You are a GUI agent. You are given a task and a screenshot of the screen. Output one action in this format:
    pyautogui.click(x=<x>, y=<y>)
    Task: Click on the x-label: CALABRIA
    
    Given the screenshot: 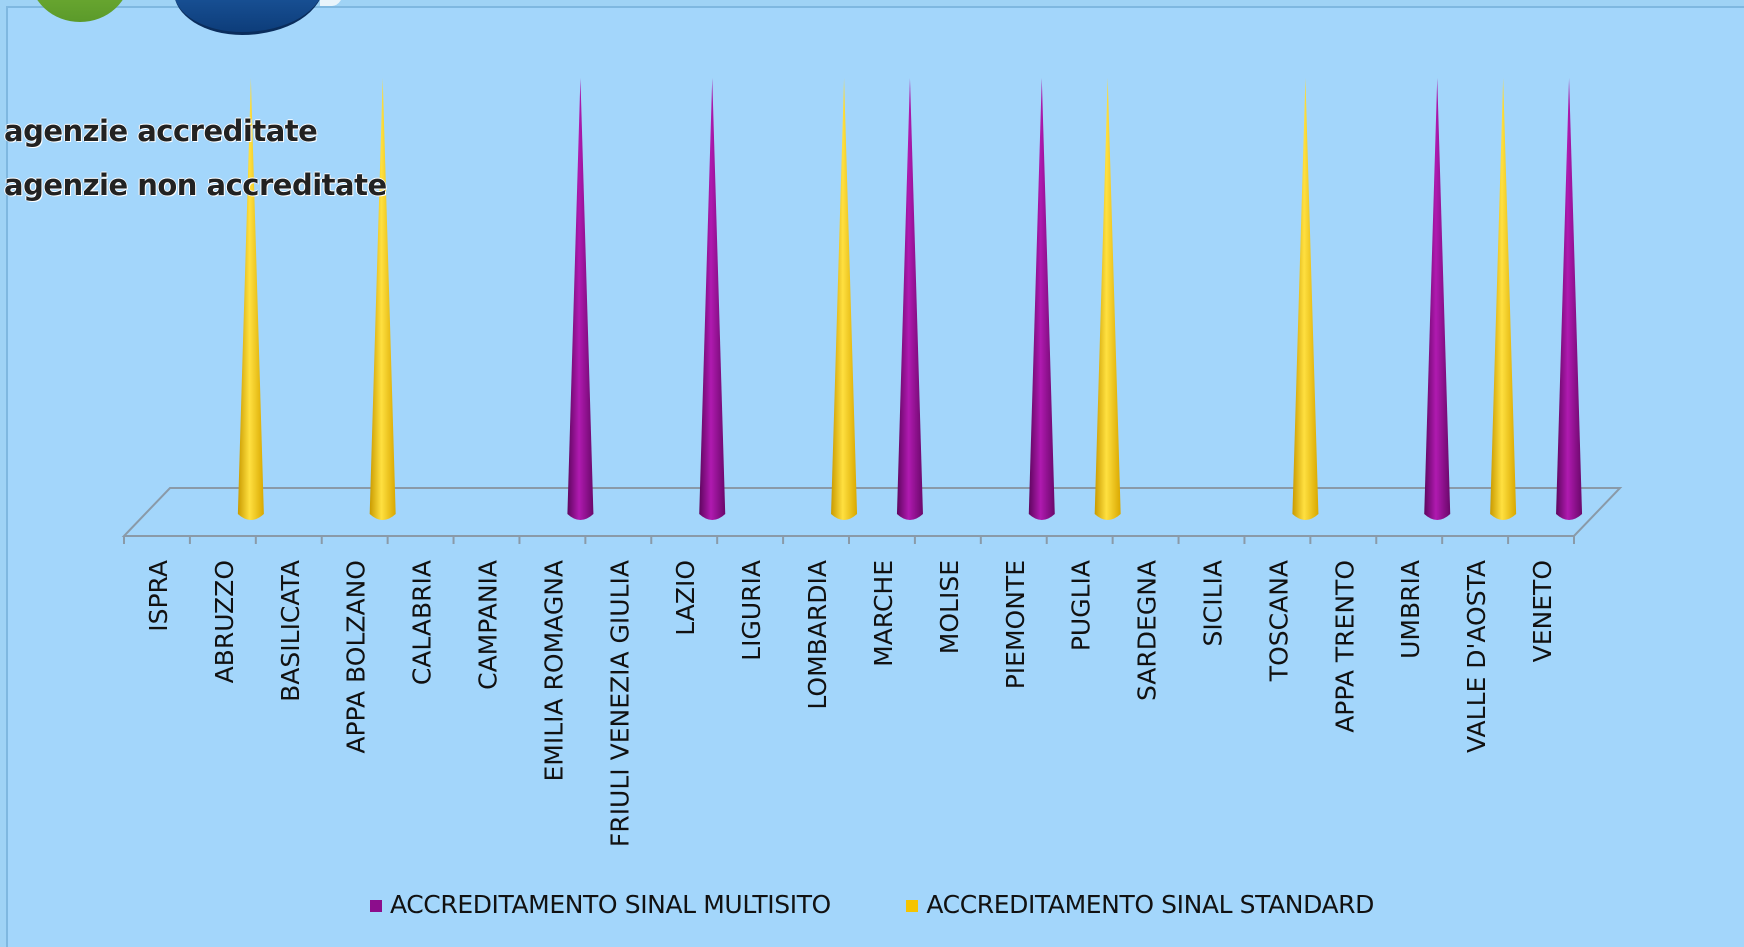 What is the action you would take?
    pyautogui.click(x=422, y=622)
    